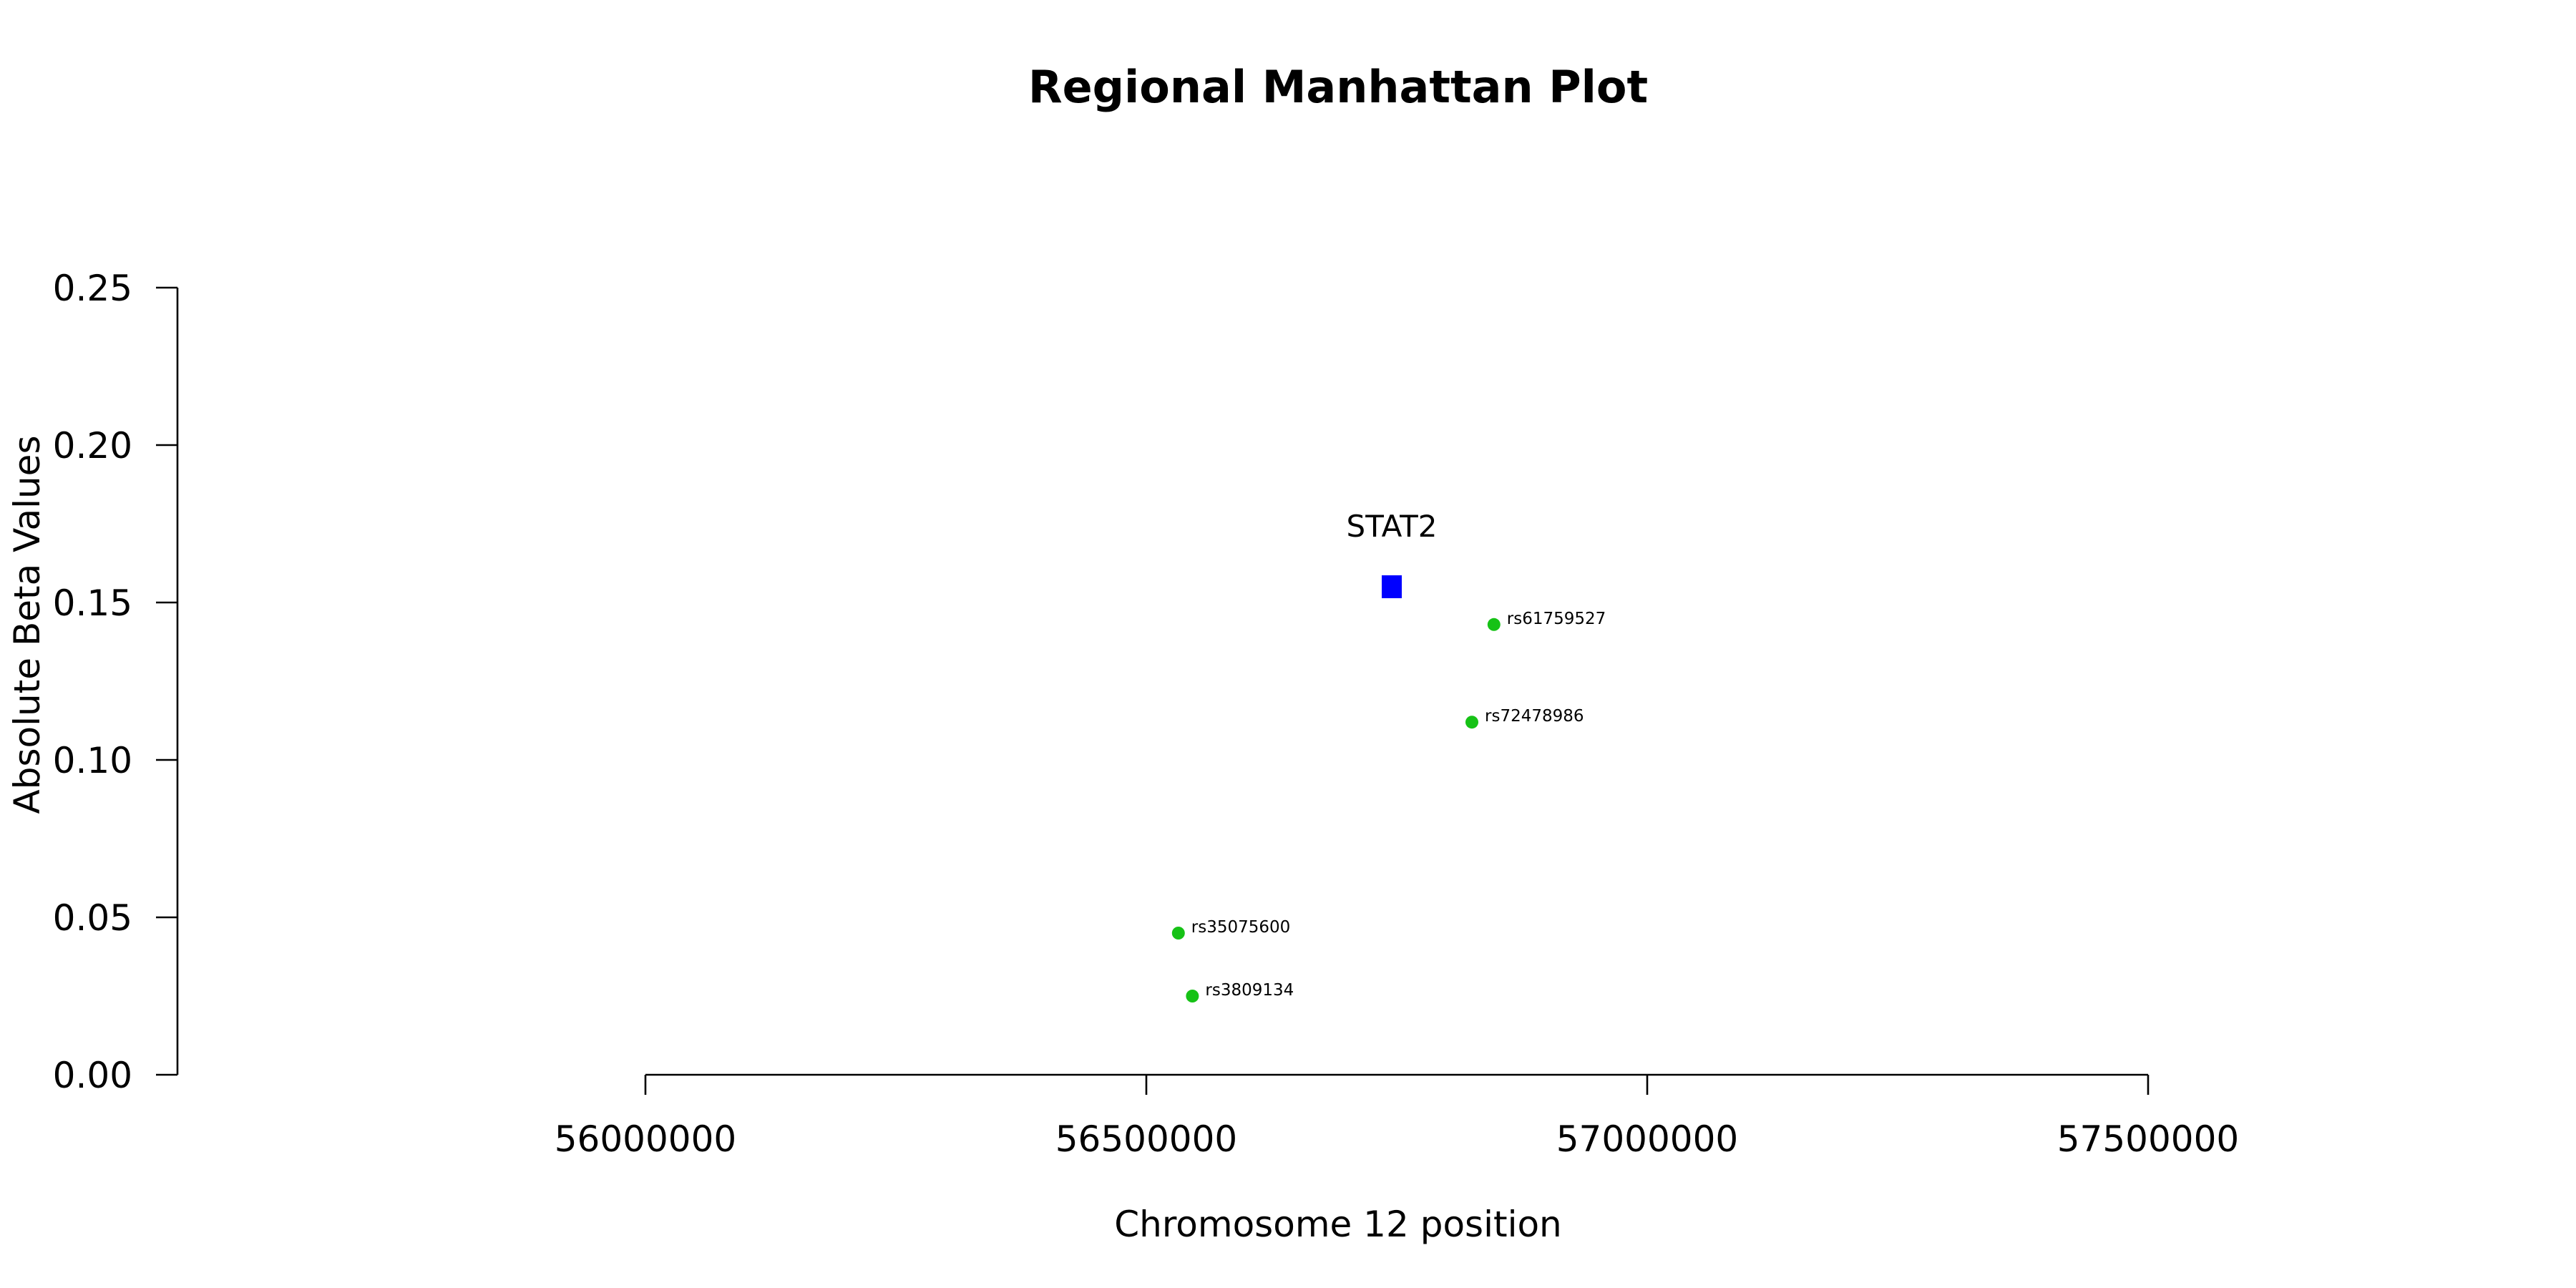 This screenshot has width=2576, height=1288. What do you see at coordinates (1241, 928) in the screenshot?
I see `snp-label: rs35075600` at bounding box center [1241, 928].